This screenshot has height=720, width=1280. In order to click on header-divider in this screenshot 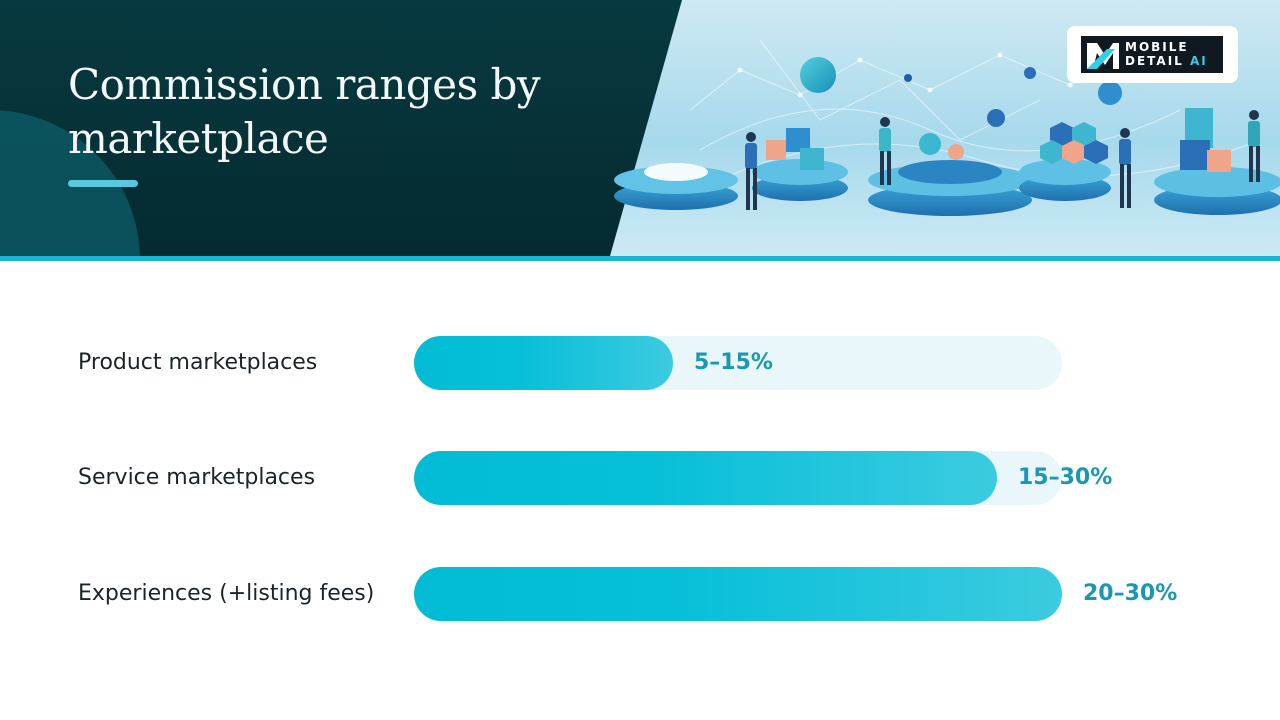, I will do `click(640, 258)`.